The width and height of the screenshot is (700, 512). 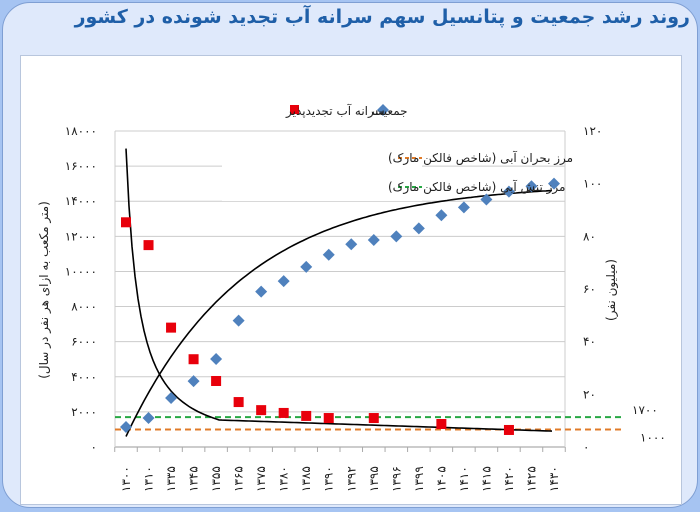 What do you see at coordinates (396, 479) in the screenshot?
I see `x-tick-label: ۱۳۹۶` at bounding box center [396, 479].